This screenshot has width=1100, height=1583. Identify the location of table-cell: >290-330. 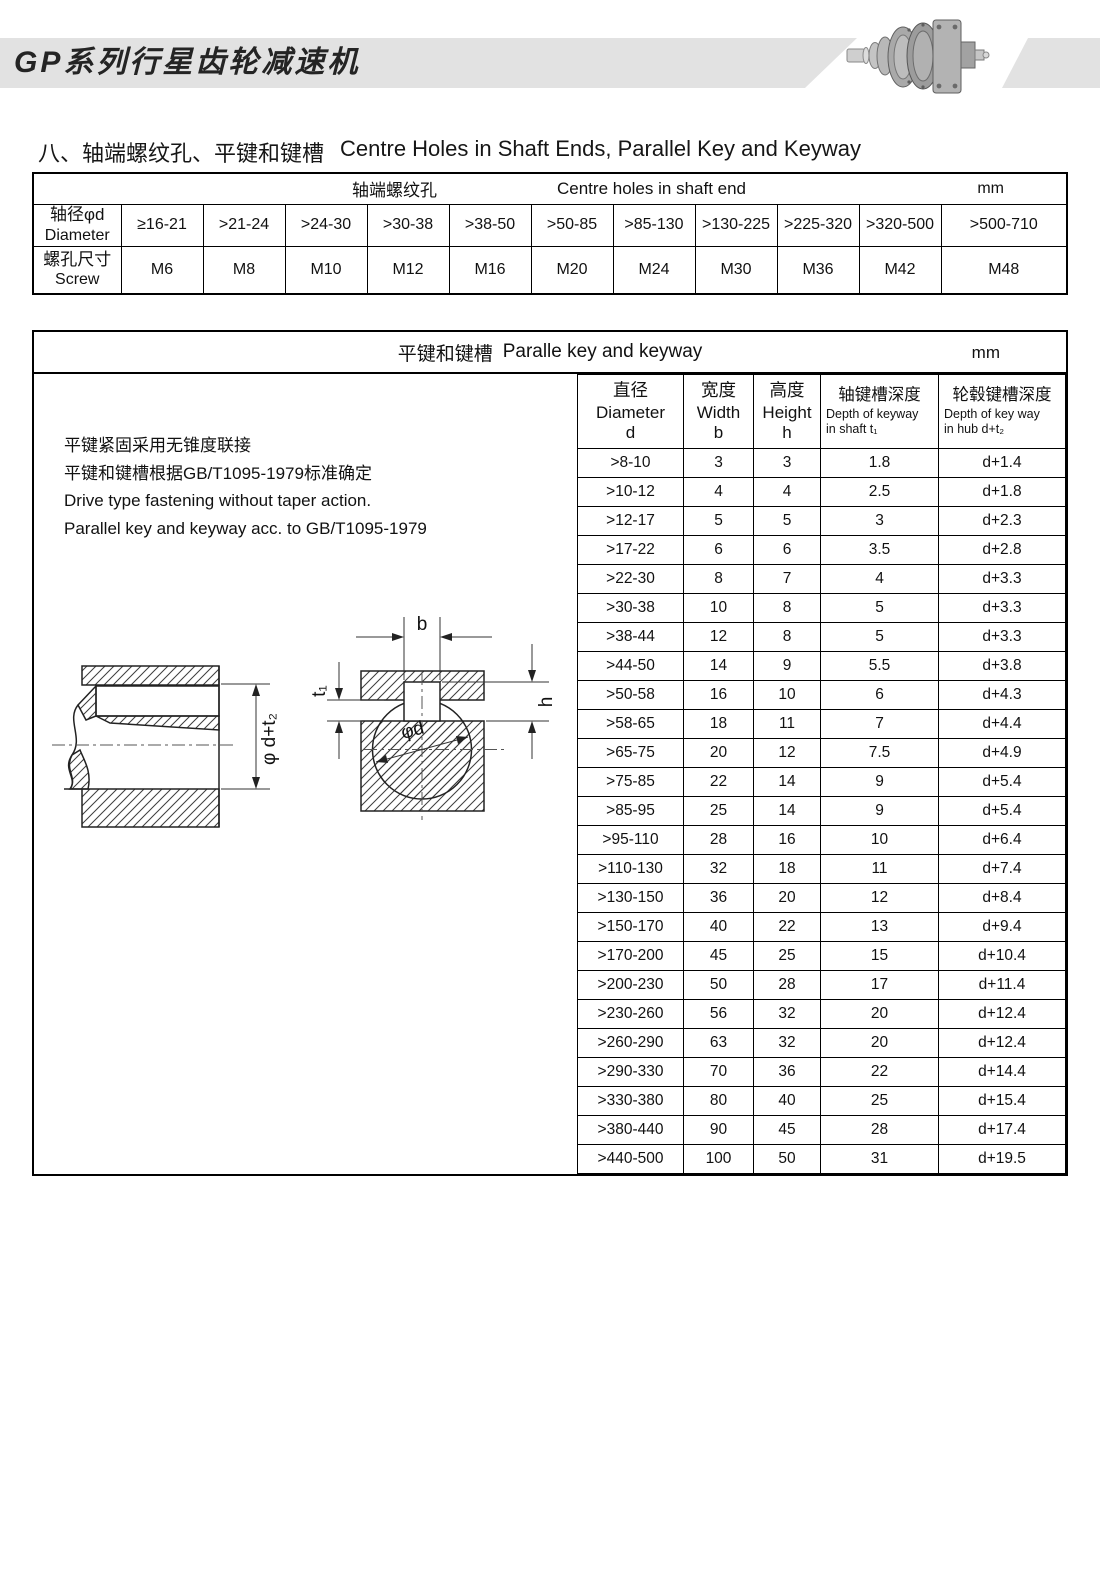
(630, 1072).